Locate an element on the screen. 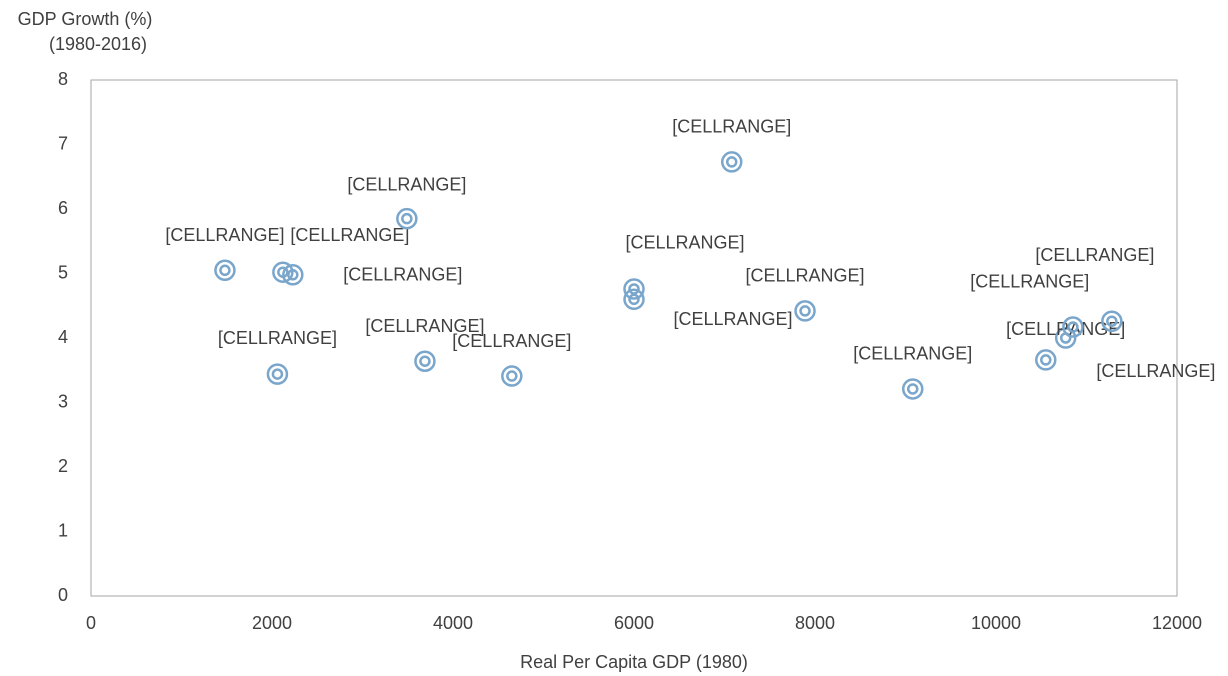  y-tick-label: 1 is located at coordinates (63, 530).